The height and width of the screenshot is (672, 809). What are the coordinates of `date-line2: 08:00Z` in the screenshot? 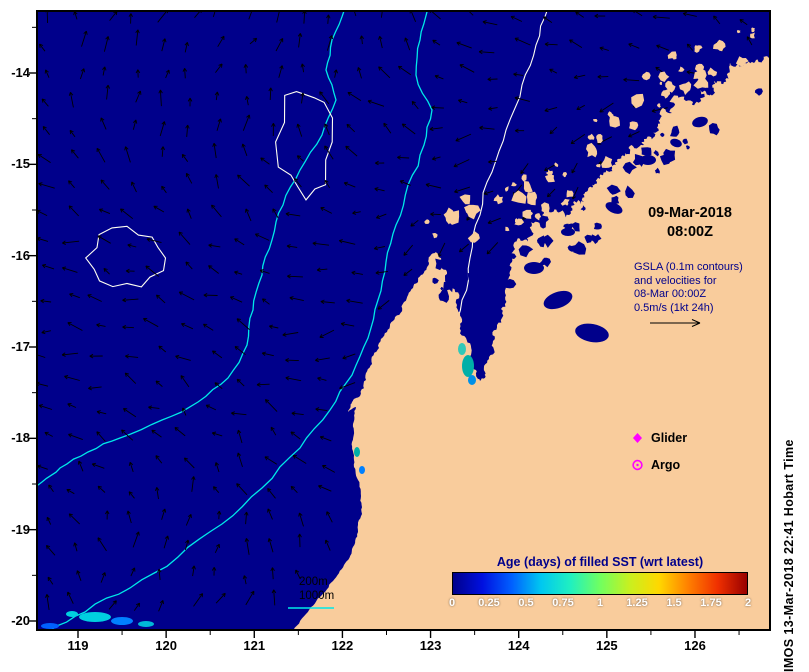 It's located at (690, 232).